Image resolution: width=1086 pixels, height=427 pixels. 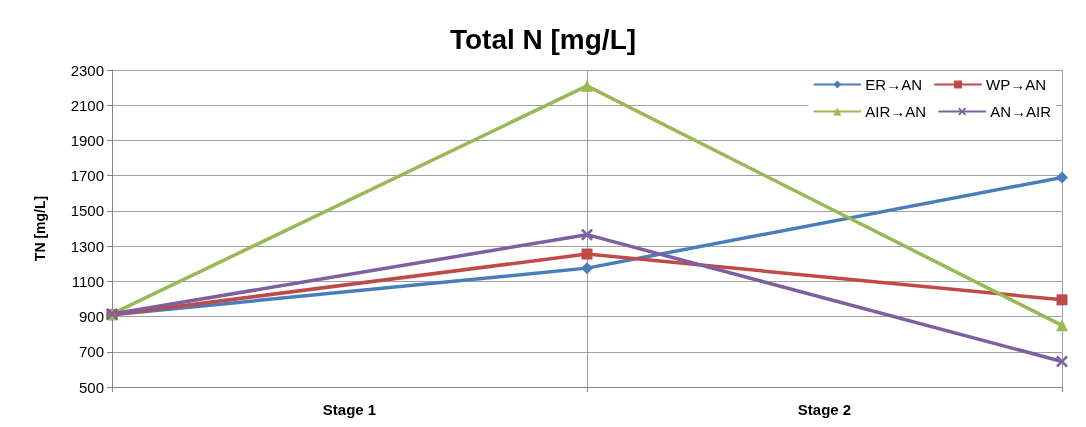 I want to click on y-tick-label: 2300, so click(x=87, y=70).